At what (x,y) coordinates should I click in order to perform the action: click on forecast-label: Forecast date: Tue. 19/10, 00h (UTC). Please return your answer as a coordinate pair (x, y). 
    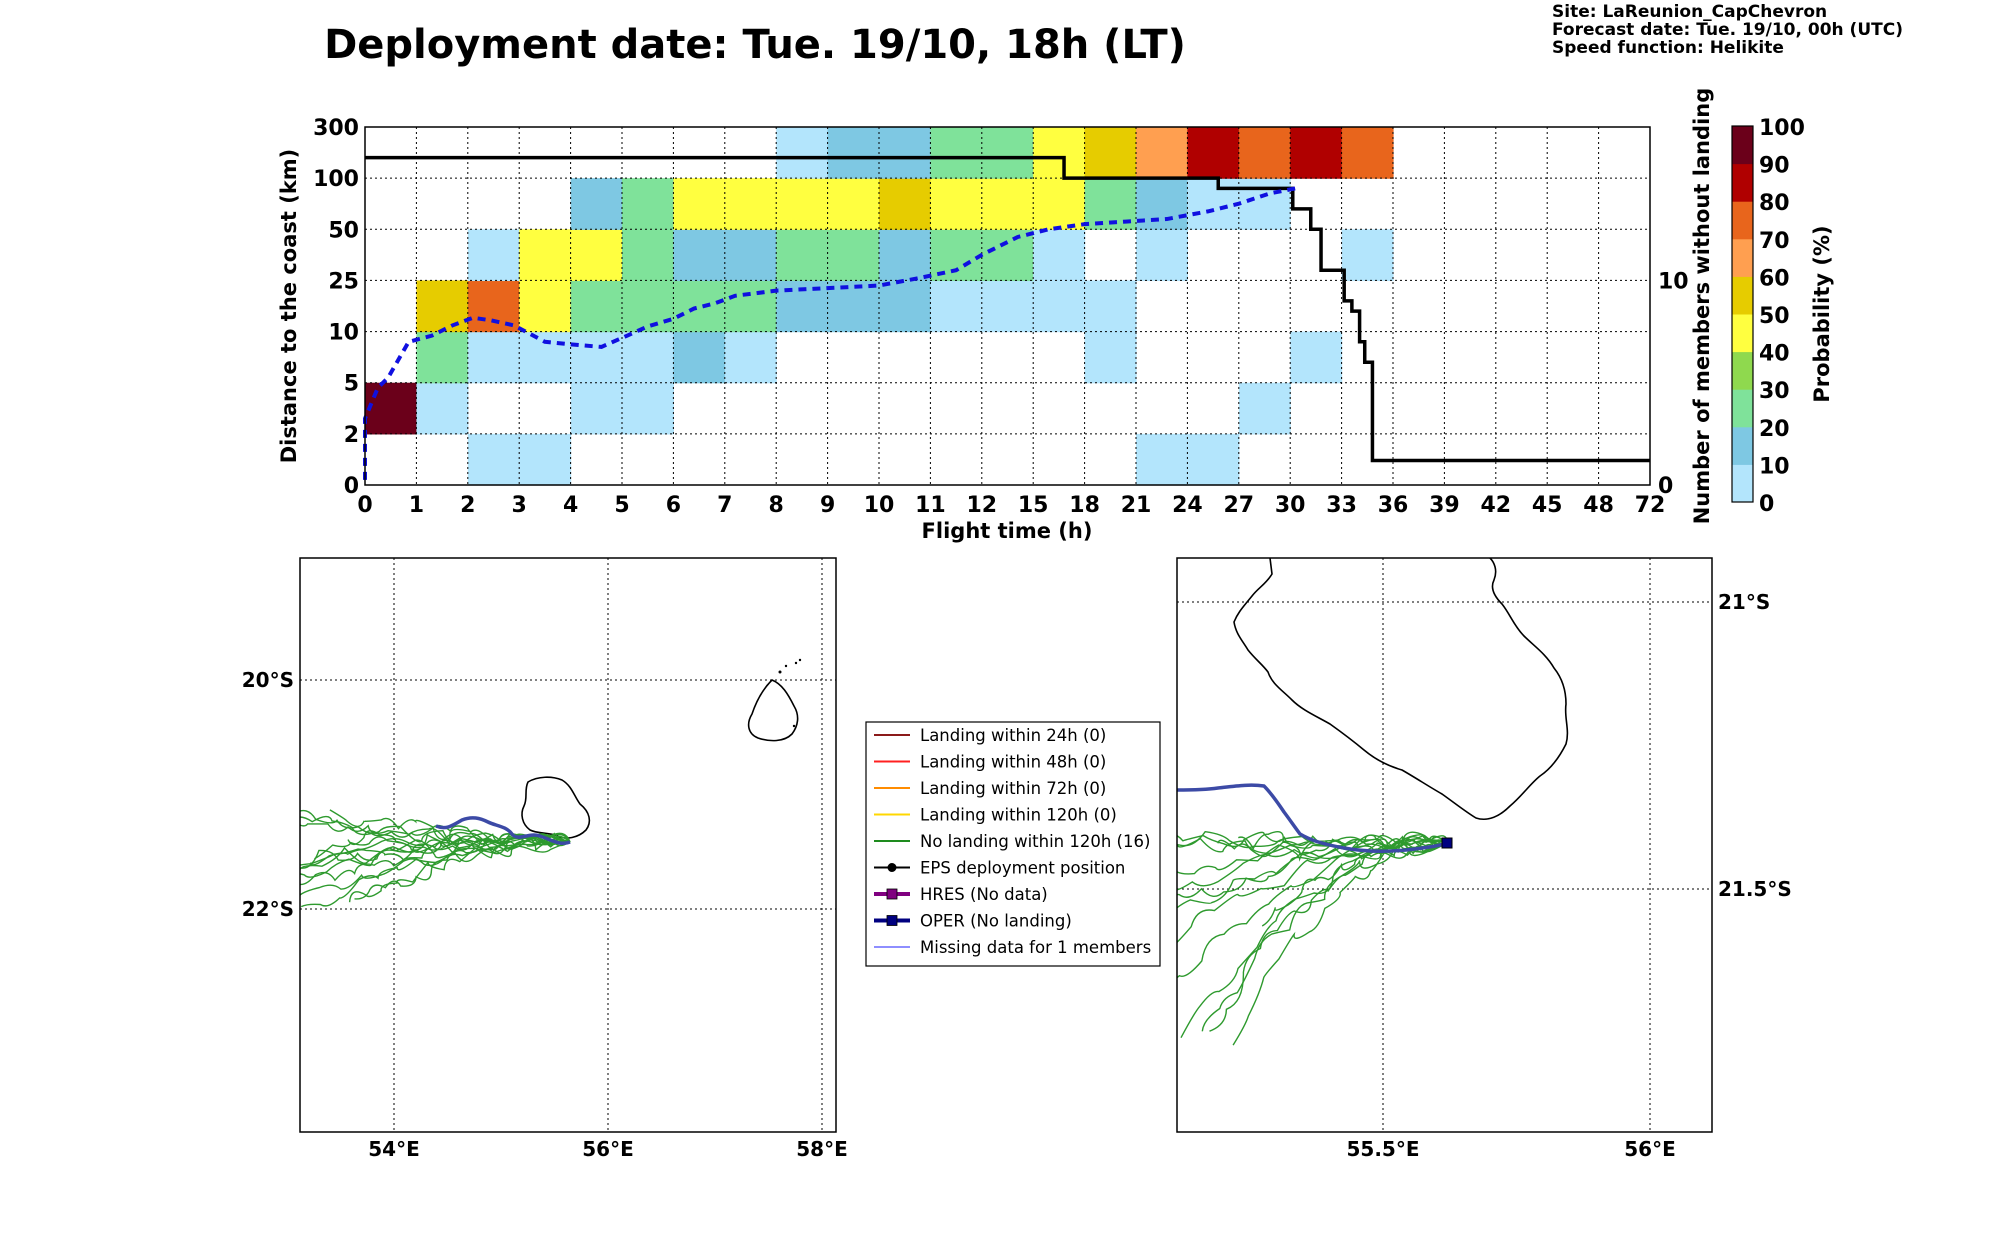
    Looking at the image, I should click on (1727, 30).